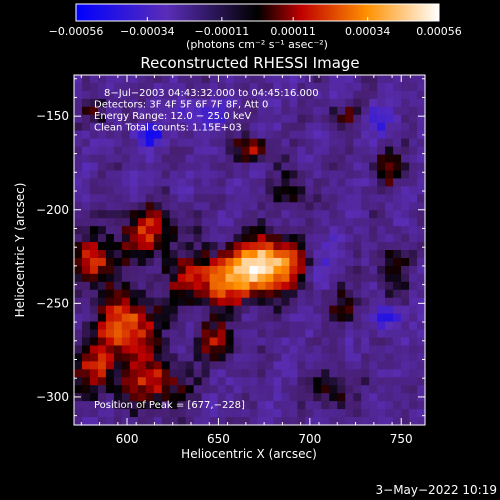 This screenshot has height=500, width=500. Describe the element at coordinates (52, 256) in the screenshot. I see `y-tick-labels: −150−200−250−300` at that location.